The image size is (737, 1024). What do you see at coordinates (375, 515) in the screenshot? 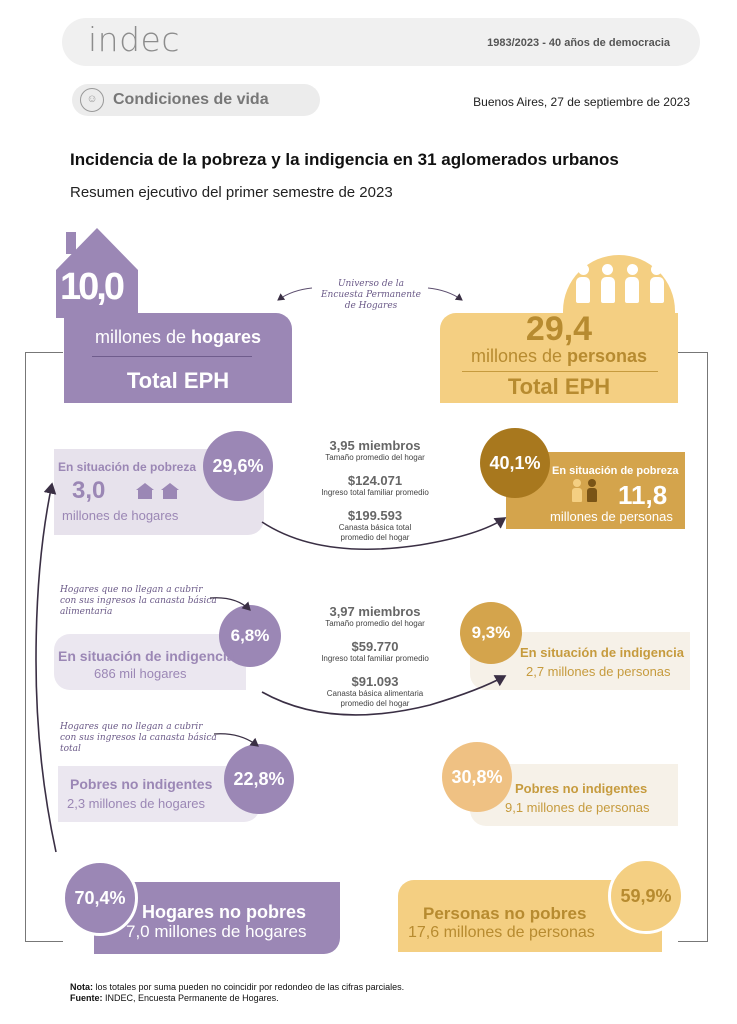
I see `stat-value: $199.593` at bounding box center [375, 515].